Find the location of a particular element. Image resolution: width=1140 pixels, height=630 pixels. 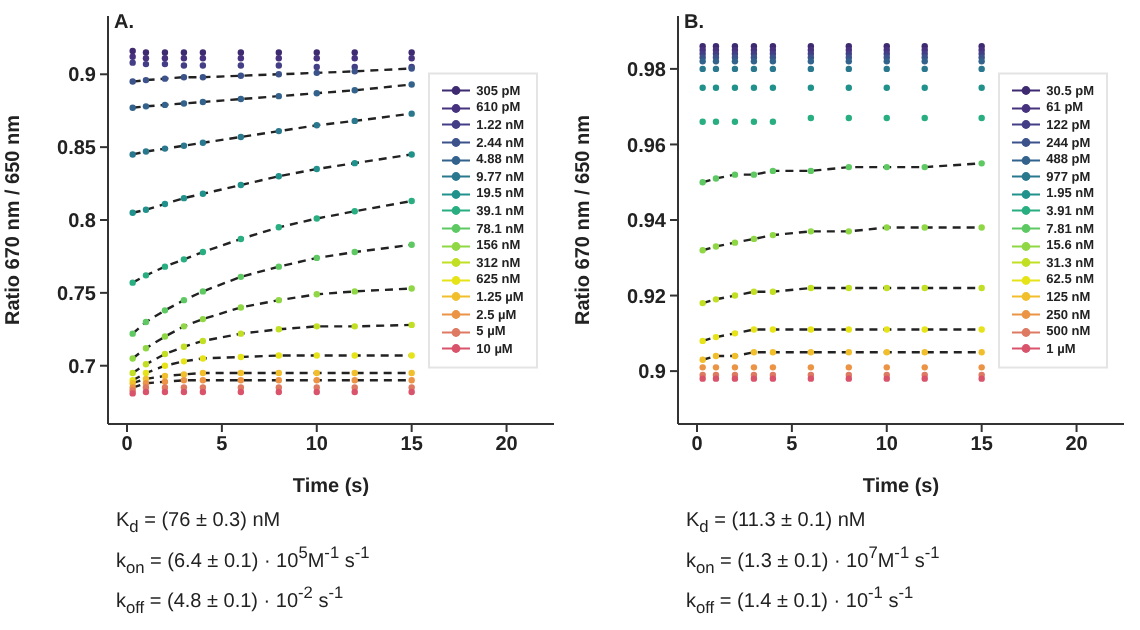

y-tick-label: 0.85 is located at coordinates (77, 149).